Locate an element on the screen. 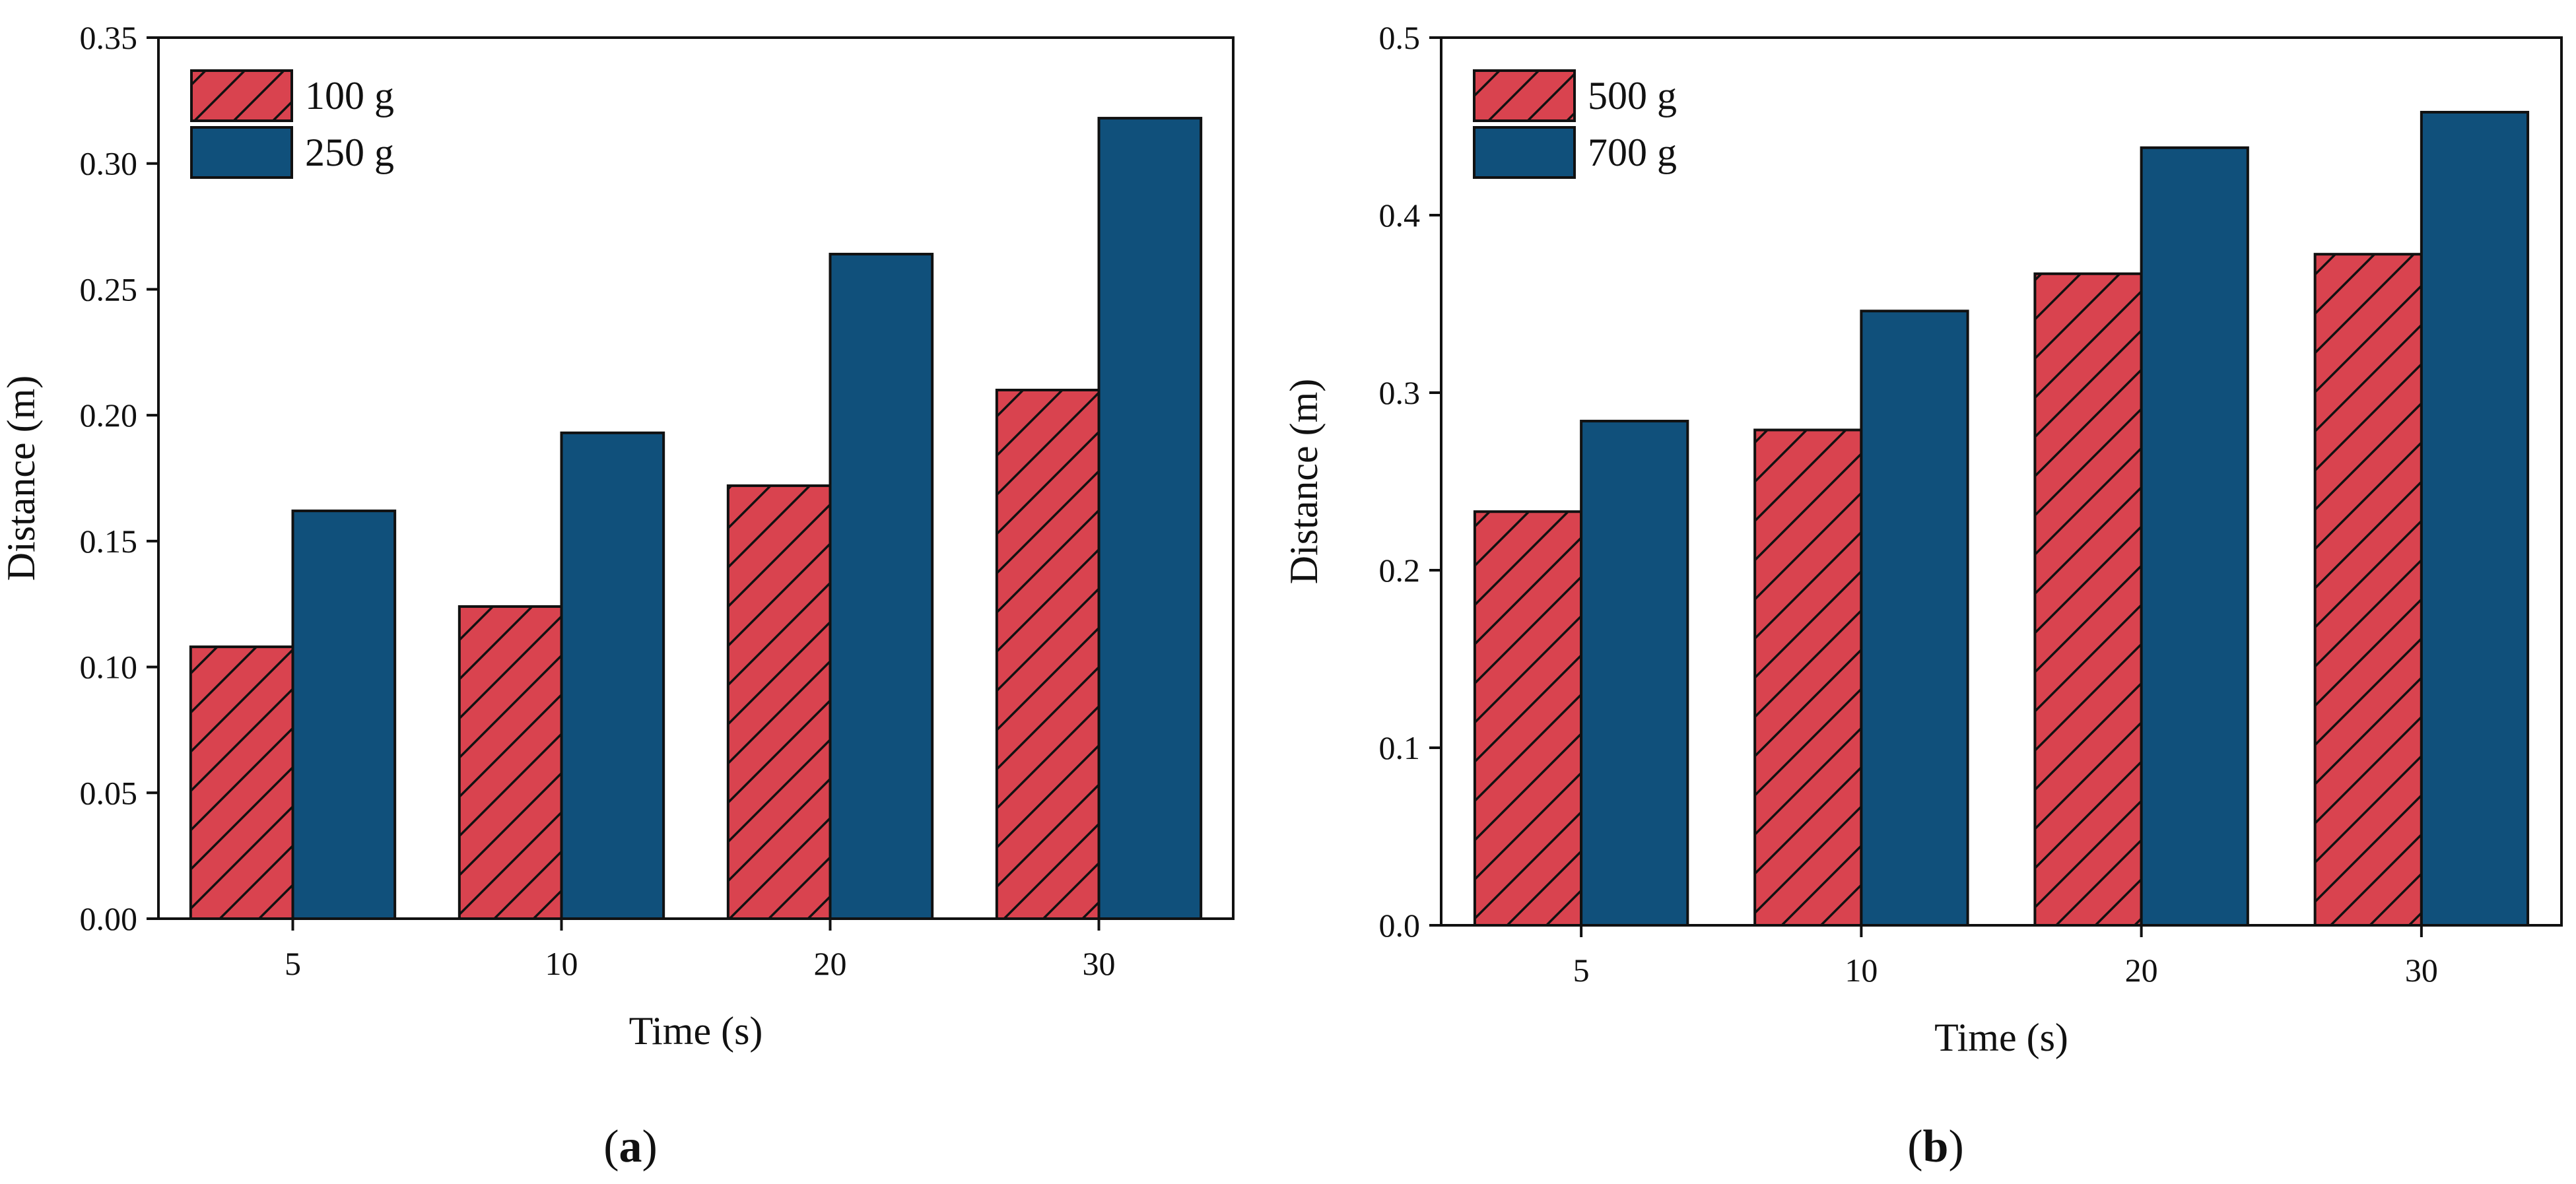 This screenshot has width=2576, height=1184. panel-label-a-close: ) is located at coordinates (650, 1146).